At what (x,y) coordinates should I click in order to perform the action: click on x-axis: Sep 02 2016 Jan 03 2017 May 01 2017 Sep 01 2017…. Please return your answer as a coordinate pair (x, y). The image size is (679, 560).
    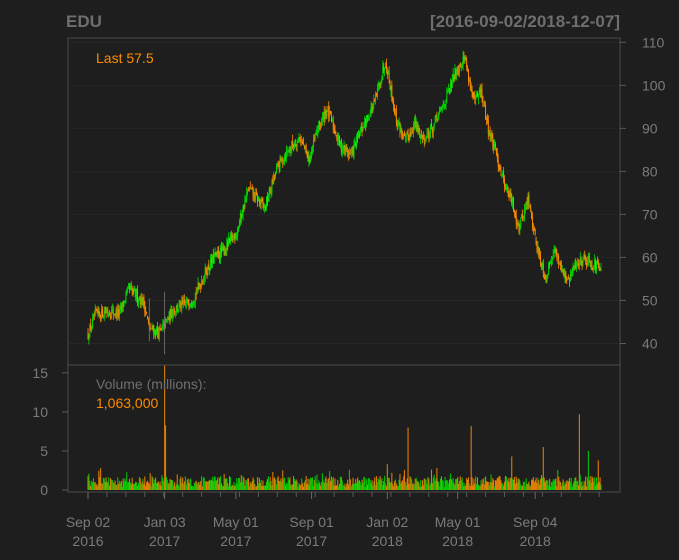
    Looking at the image, I should click on (333, 520).